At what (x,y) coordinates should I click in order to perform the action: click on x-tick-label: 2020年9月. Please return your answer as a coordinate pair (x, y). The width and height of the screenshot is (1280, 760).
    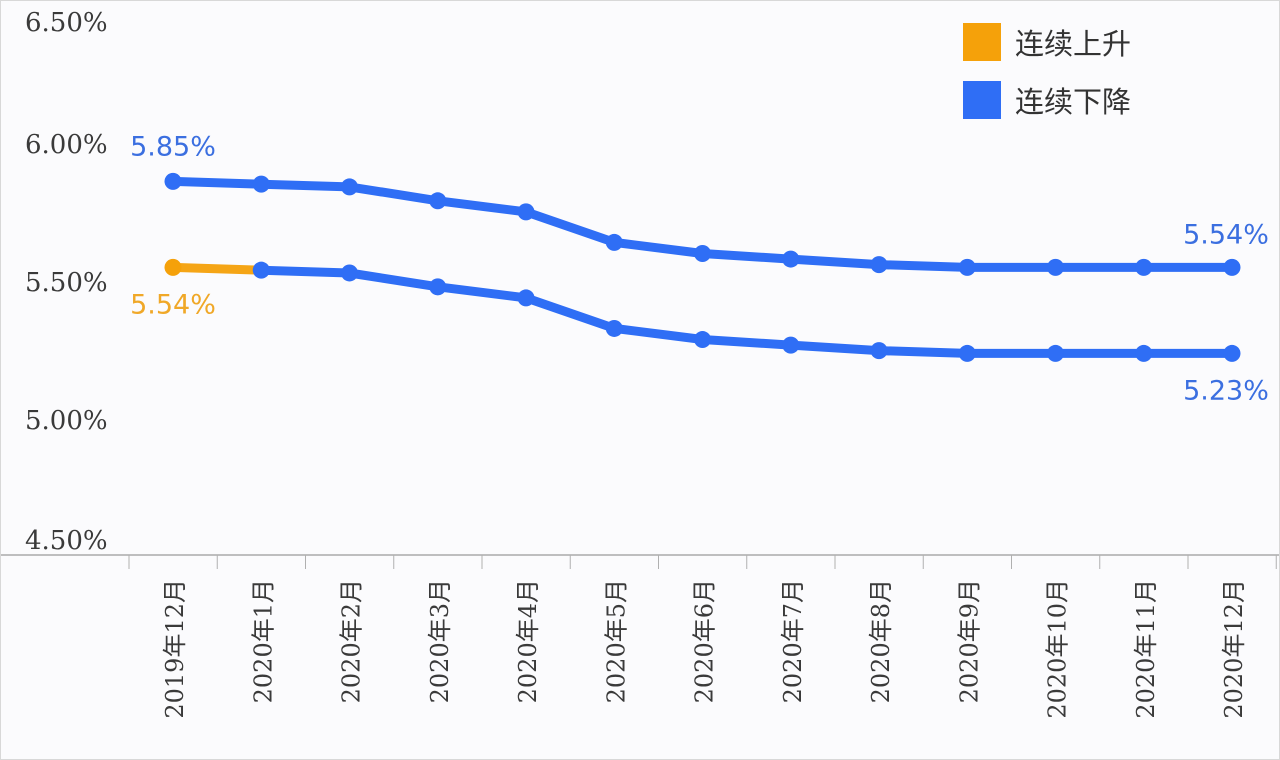
    Looking at the image, I should click on (969, 641).